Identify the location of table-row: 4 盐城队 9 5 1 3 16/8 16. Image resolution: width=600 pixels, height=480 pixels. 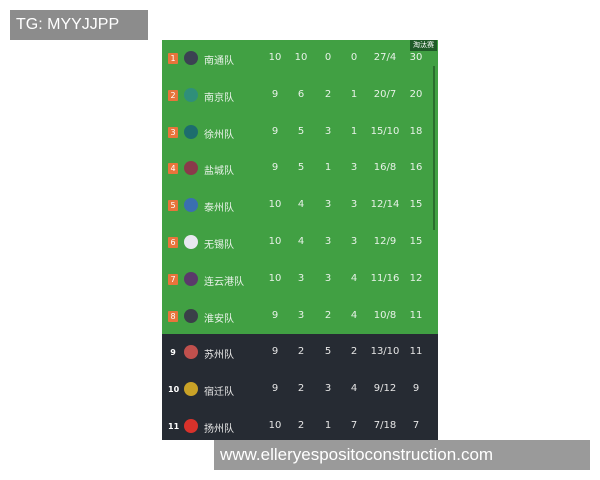
(300, 168).